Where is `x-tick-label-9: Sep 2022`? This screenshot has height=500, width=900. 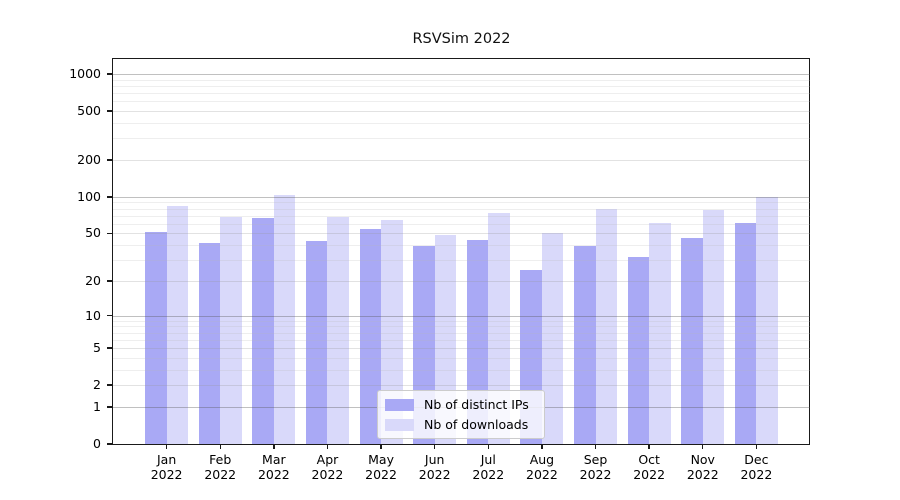
x-tick-label-9: Sep 2022 is located at coordinates (595, 467).